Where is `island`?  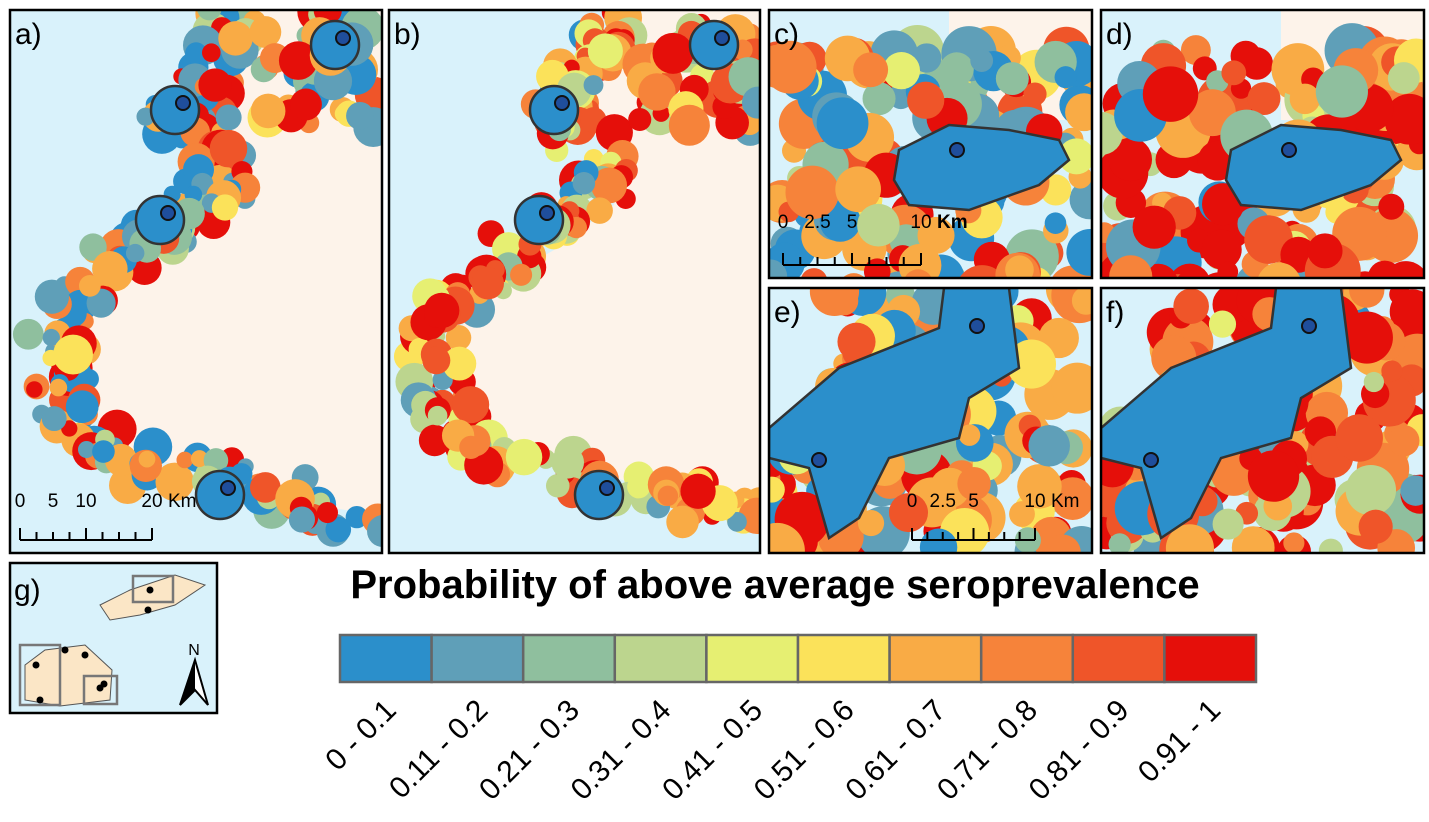 island is located at coordinates (153, 597).